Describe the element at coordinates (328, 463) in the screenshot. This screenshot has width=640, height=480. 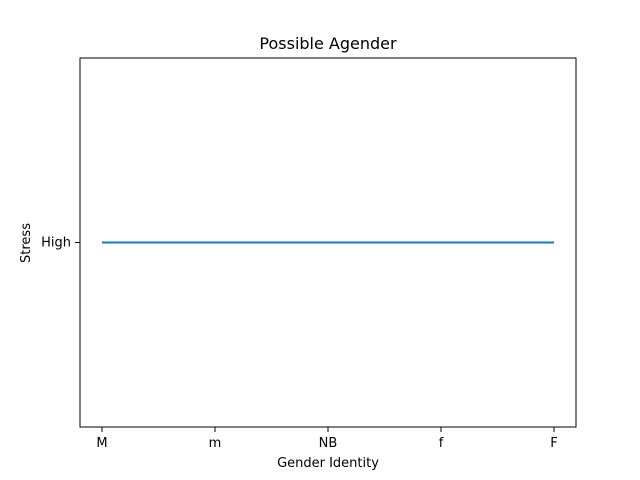
I see `x-axis-label: Gender Identity` at that location.